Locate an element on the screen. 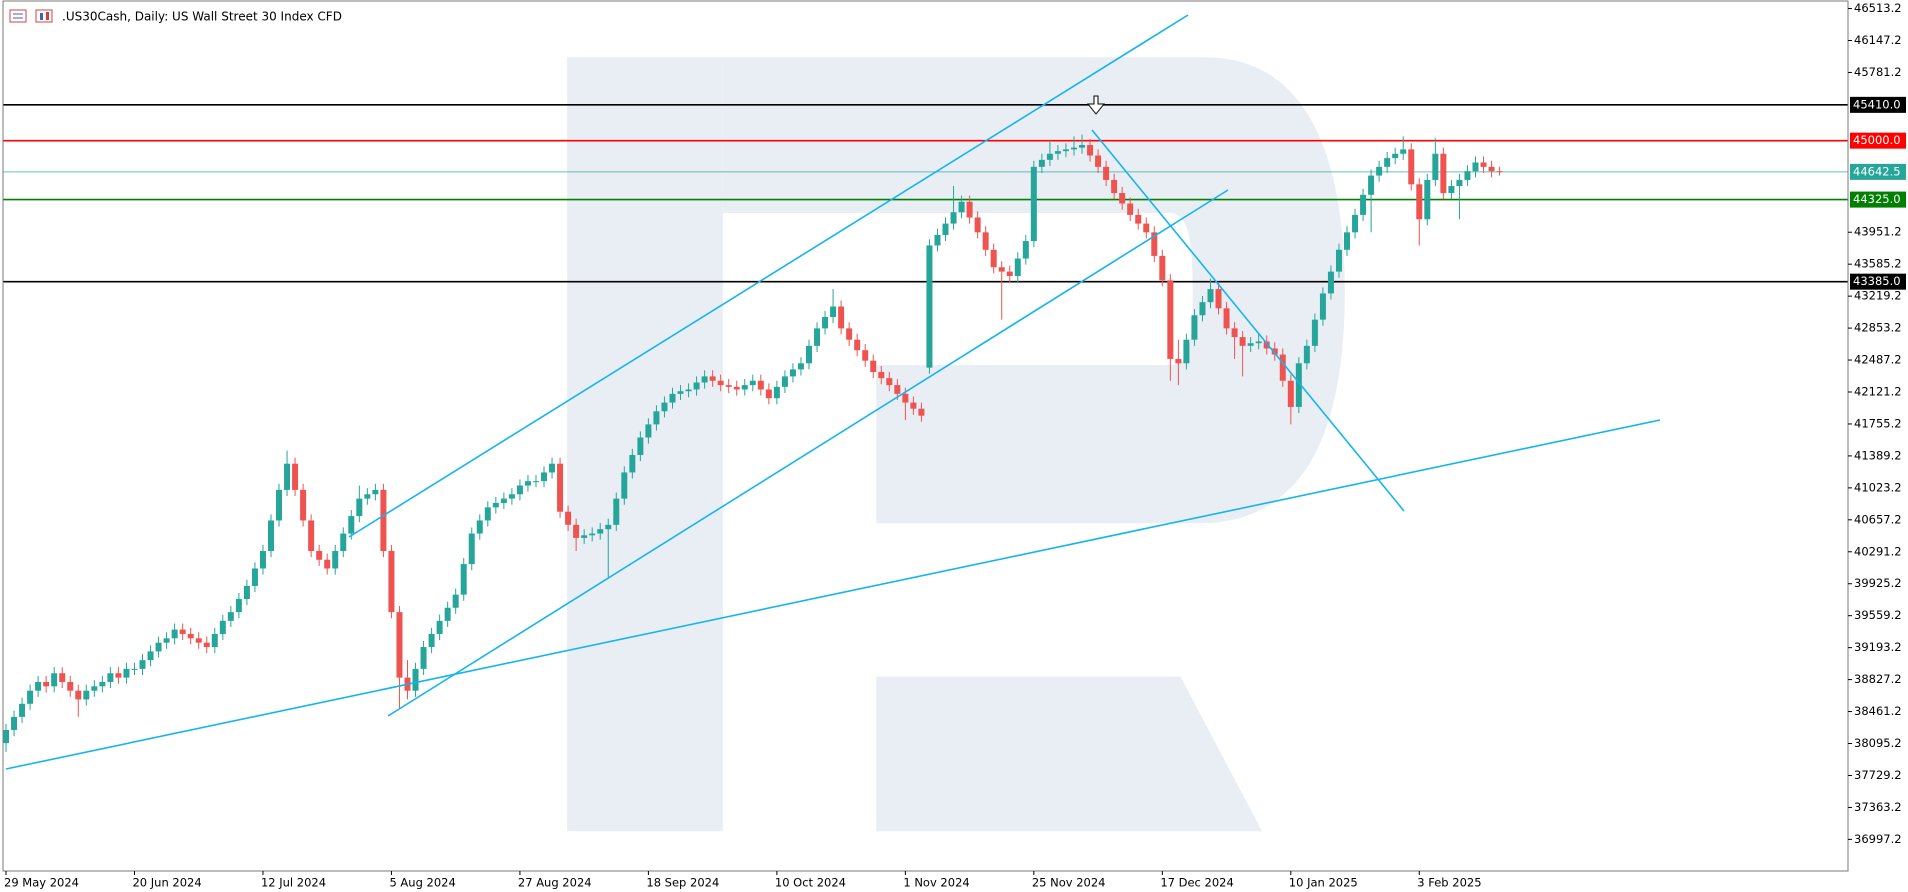 The image size is (1908, 892). x-tick-label: 10 Jan 2025 is located at coordinates (1323, 883).